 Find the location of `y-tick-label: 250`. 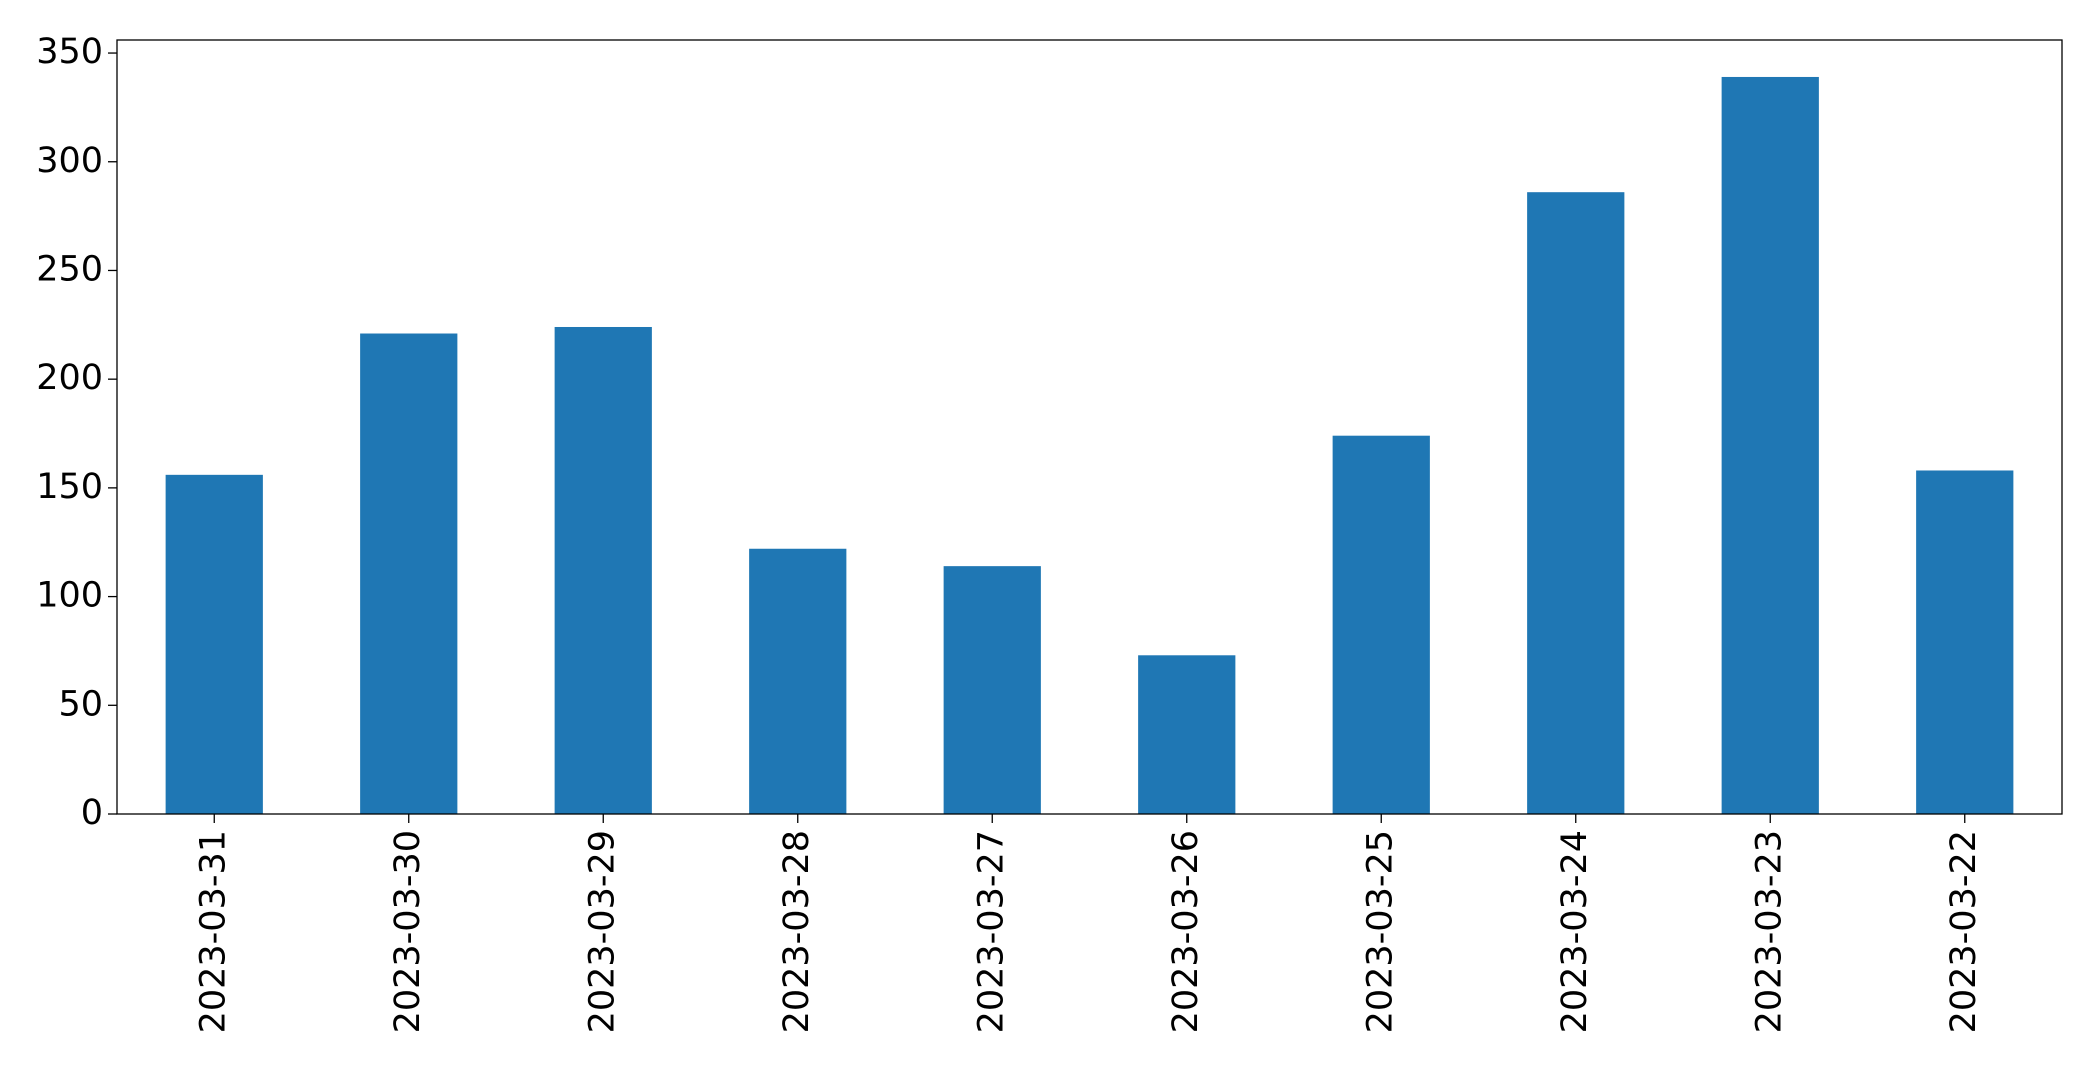

y-tick-label: 250 is located at coordinates (69, 269).